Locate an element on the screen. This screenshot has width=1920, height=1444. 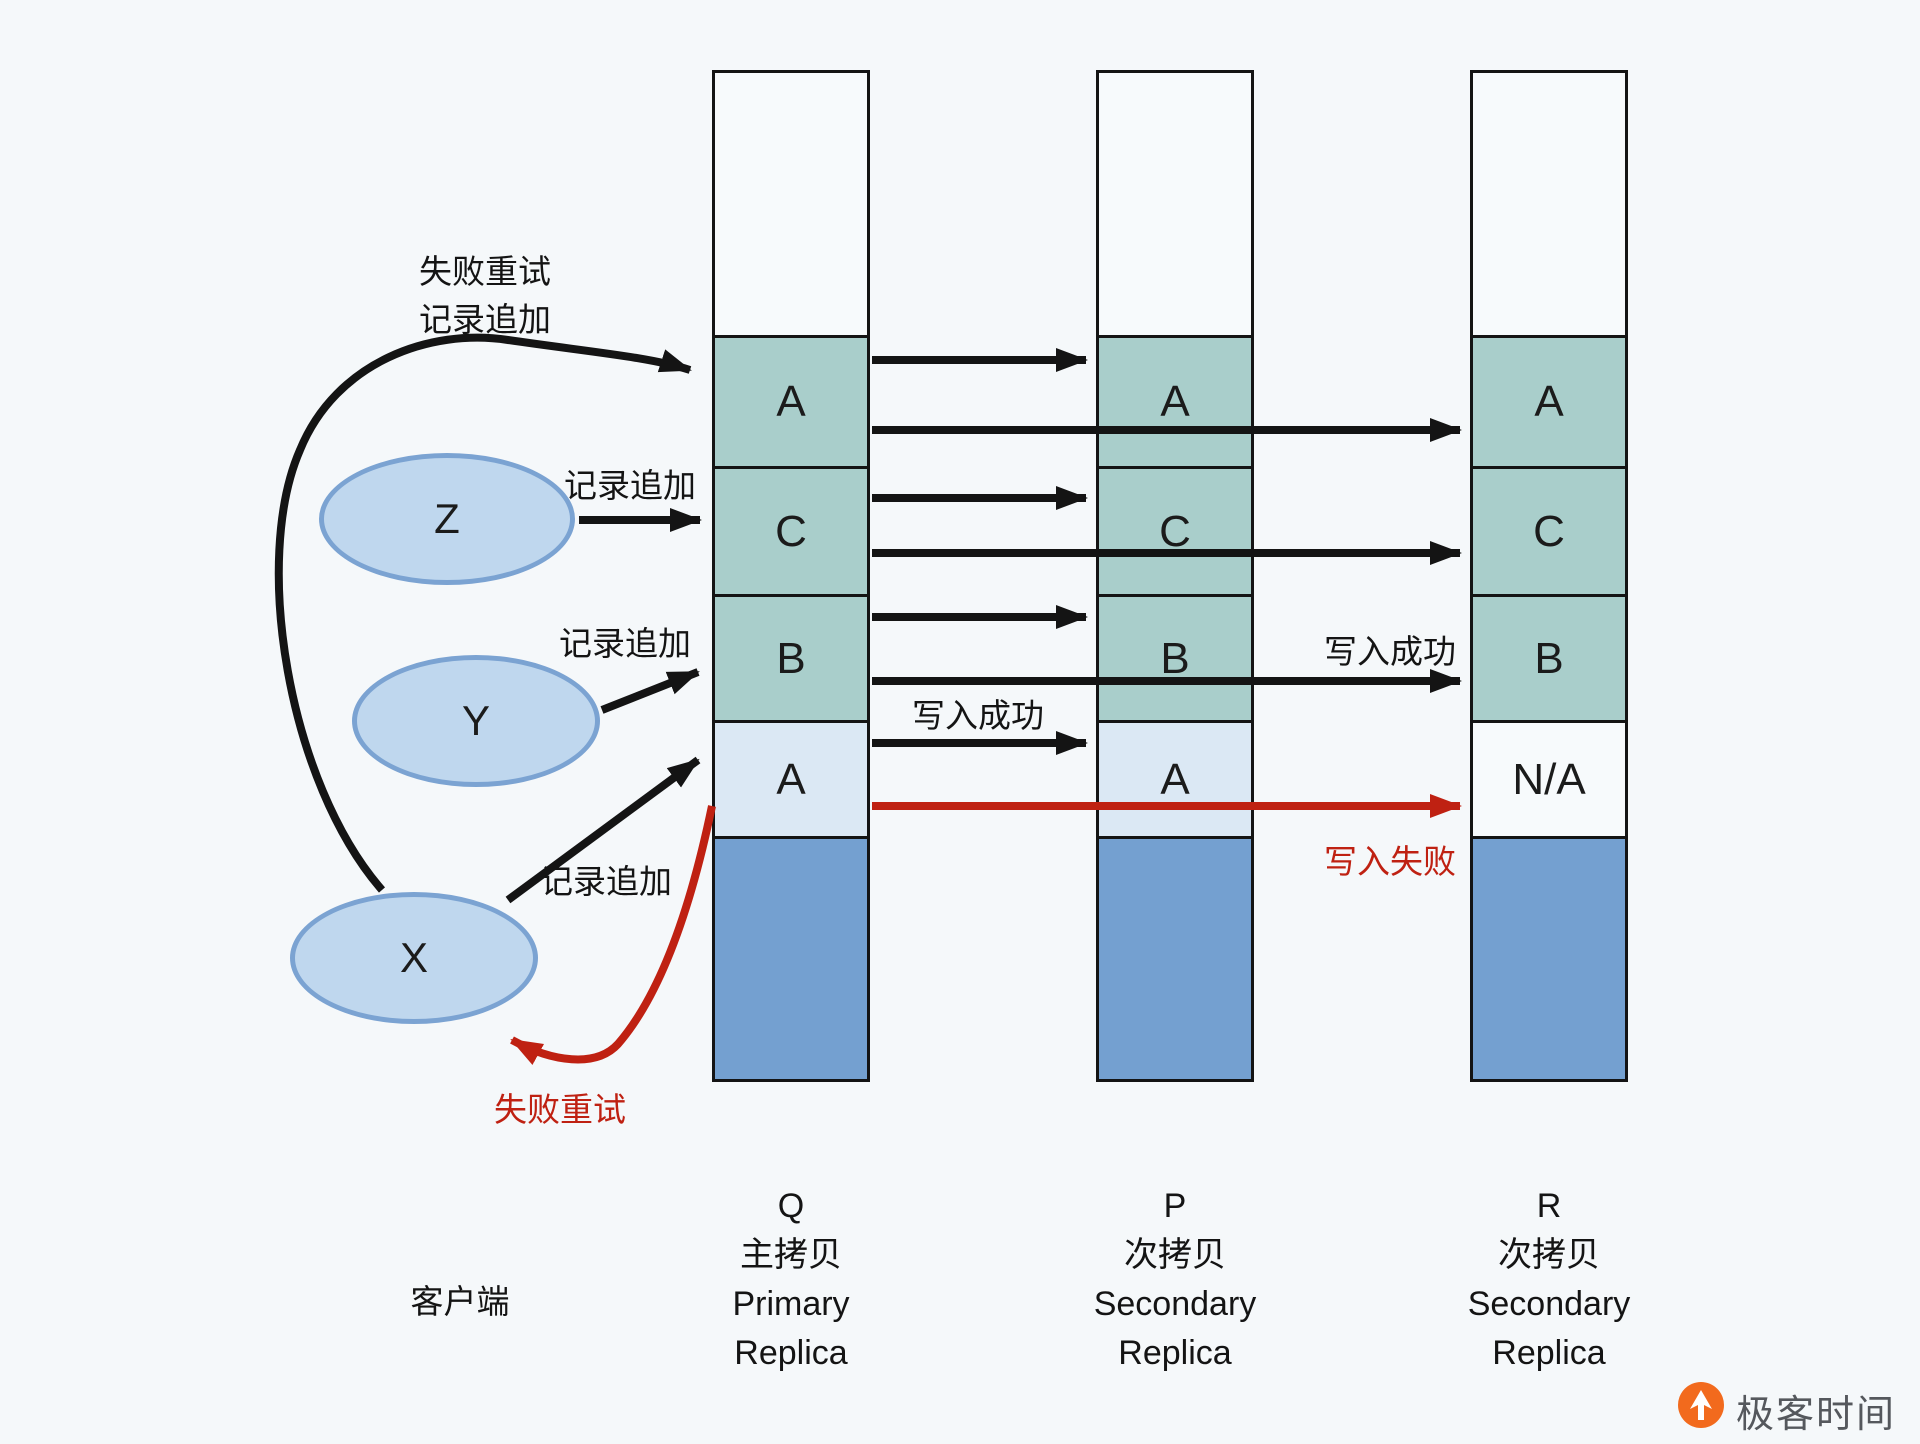
replica-column-p: A C B A is located at coordinates (1175, 576).